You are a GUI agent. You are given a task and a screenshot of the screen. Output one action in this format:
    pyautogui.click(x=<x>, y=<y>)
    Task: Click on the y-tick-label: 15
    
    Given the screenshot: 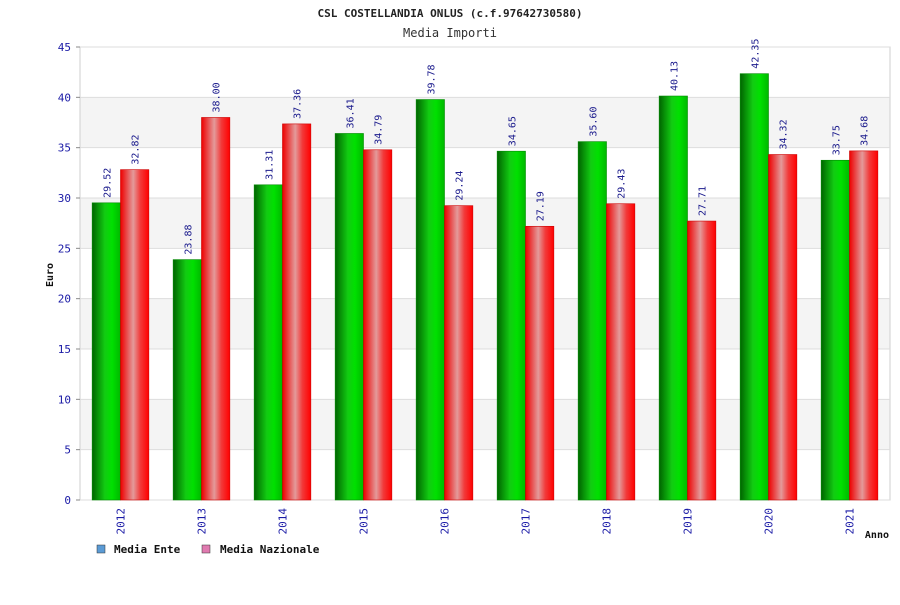 What is the action you would take?
    pyautogui.click(x=64, y=349)
    